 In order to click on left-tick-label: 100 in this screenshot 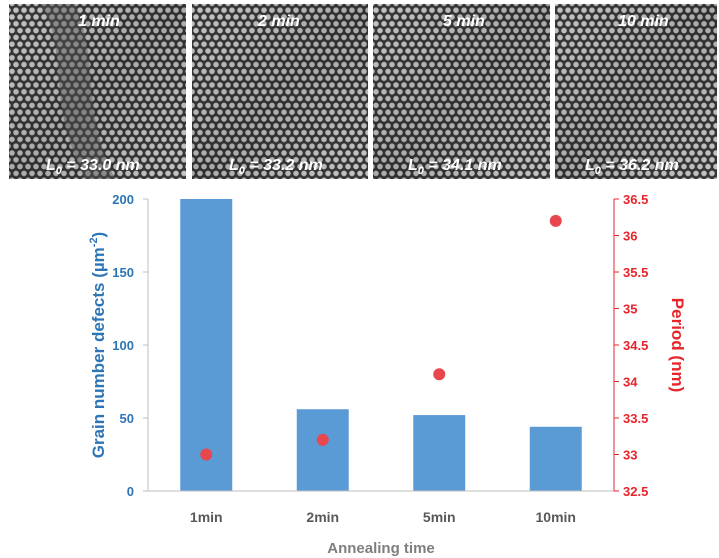, I will do `click(123, 345)`.